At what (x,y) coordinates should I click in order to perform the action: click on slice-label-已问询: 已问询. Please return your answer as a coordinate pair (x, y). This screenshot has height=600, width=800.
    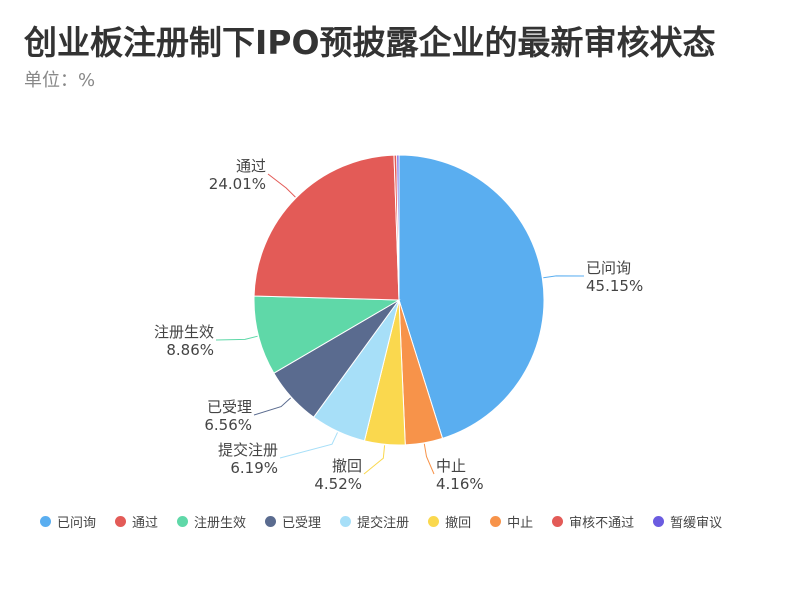
    Looking at the image, I should click on (608, 268).